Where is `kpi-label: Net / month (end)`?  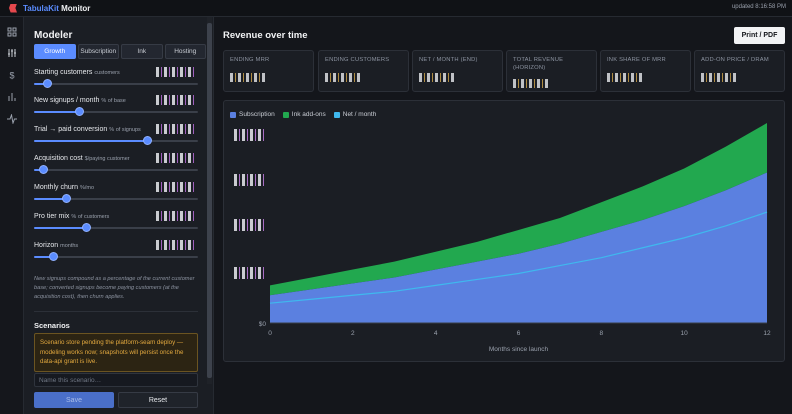 kpi-label: Net / month (end) is located at coordinates (448, 60).